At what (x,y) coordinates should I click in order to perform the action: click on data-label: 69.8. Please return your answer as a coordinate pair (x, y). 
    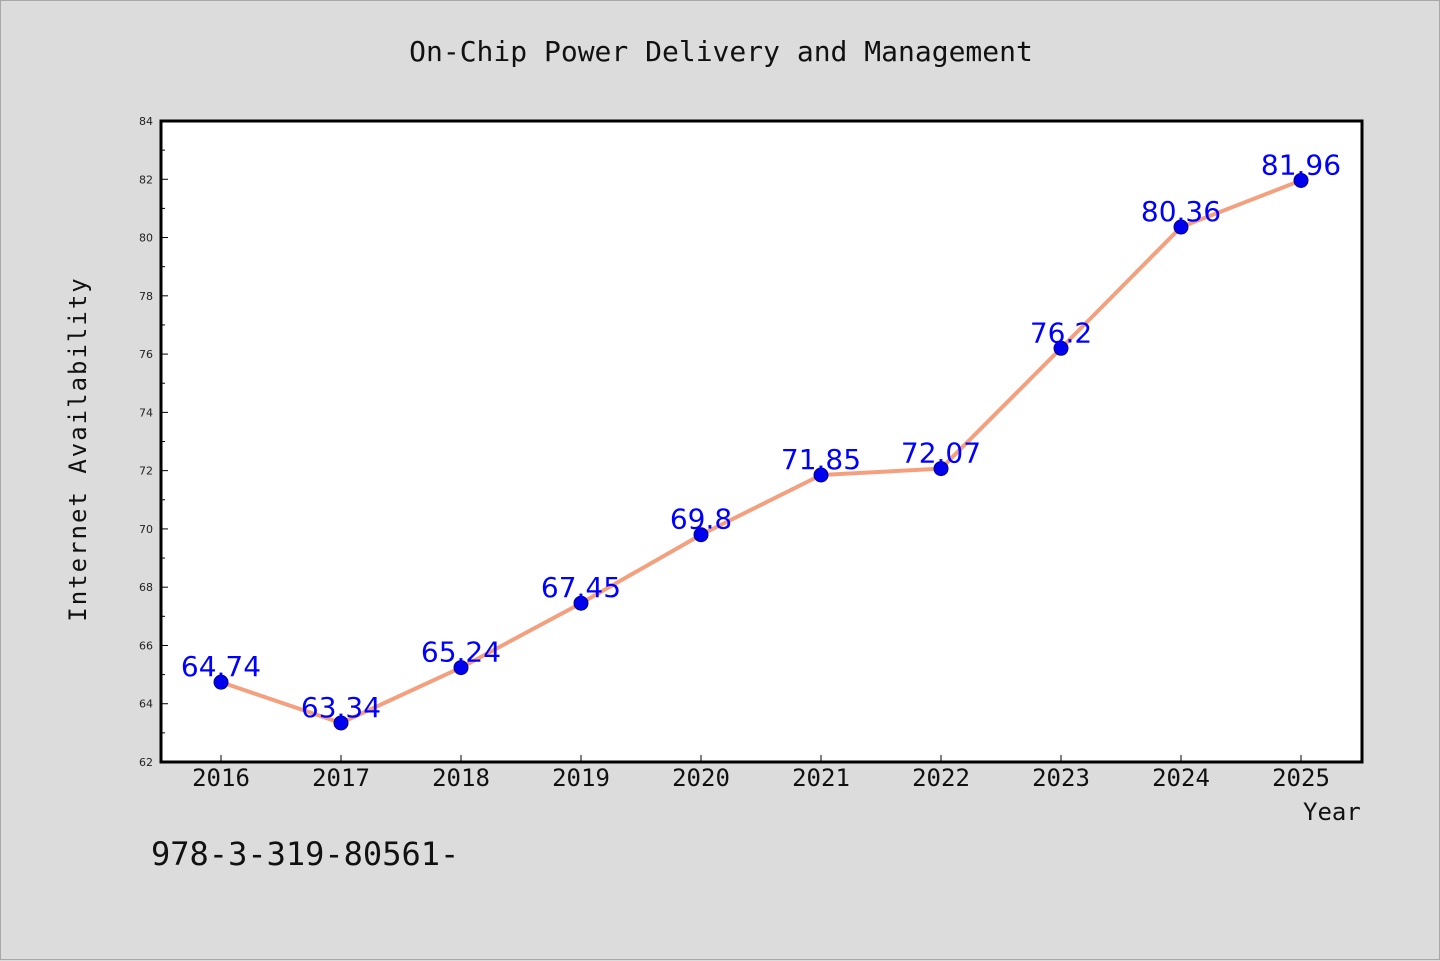
    Looking at the image, I should click on (701, 519).